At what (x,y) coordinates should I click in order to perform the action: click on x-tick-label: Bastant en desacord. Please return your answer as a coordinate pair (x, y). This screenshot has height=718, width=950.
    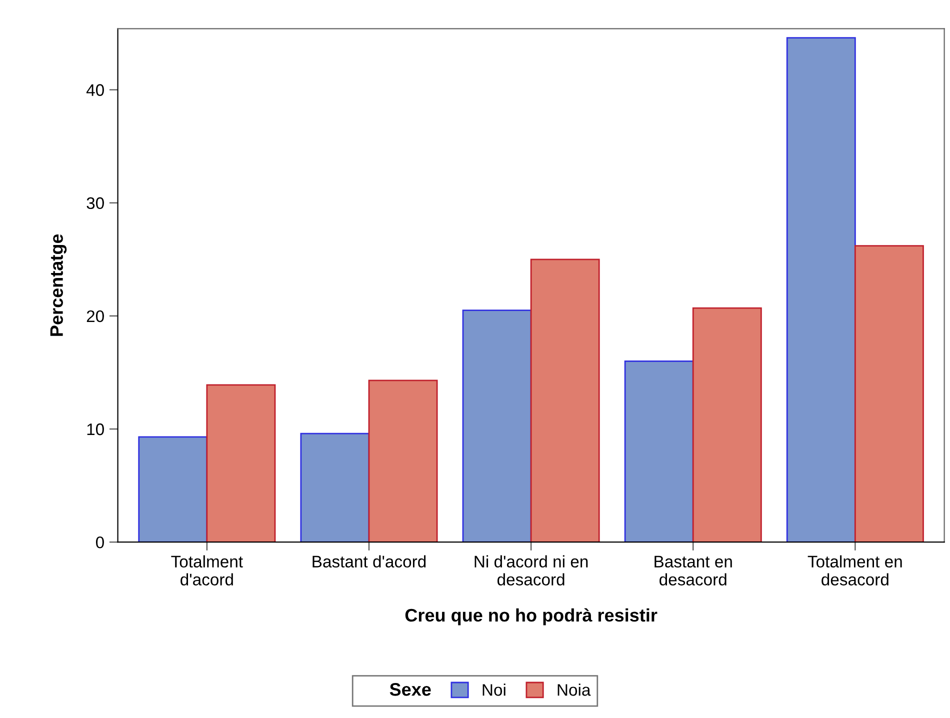
    Looking at the image, I should click on (693, 571).